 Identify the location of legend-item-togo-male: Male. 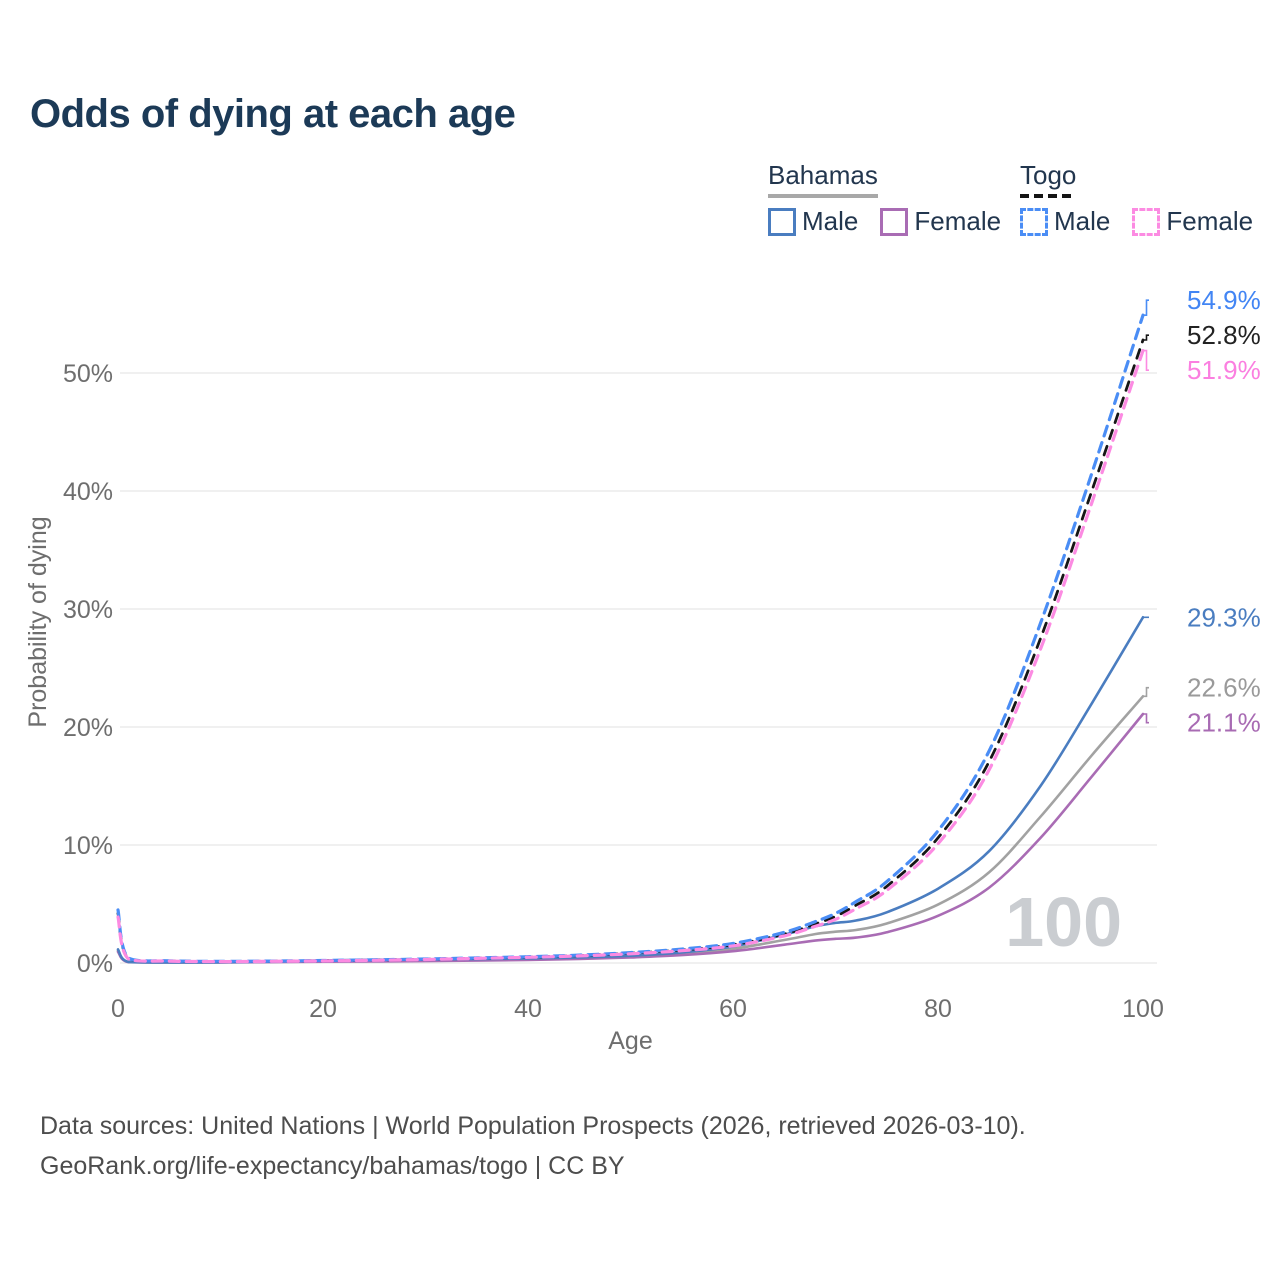
(1065, 221).